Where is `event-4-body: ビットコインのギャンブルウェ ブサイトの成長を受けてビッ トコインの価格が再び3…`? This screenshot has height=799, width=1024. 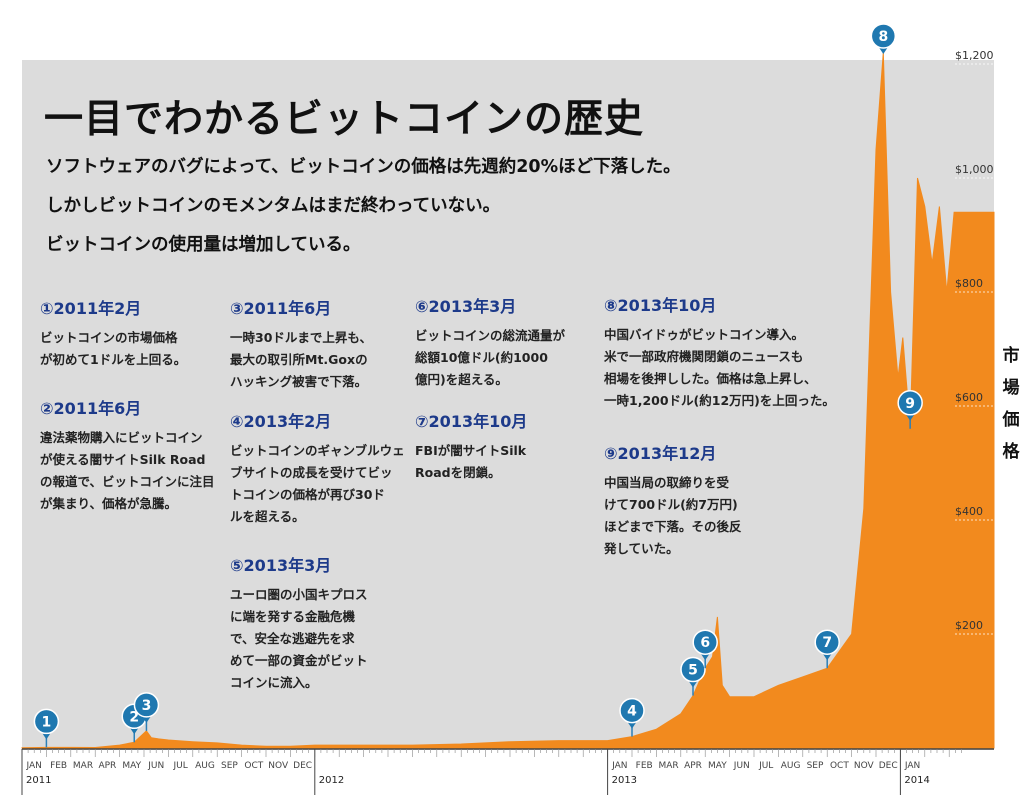 event-4-body: ビットコインのギャンブルウェ ブサイトの成長を受けてビッ トコインの価格が再び3… is located at coordinates (317, 483).